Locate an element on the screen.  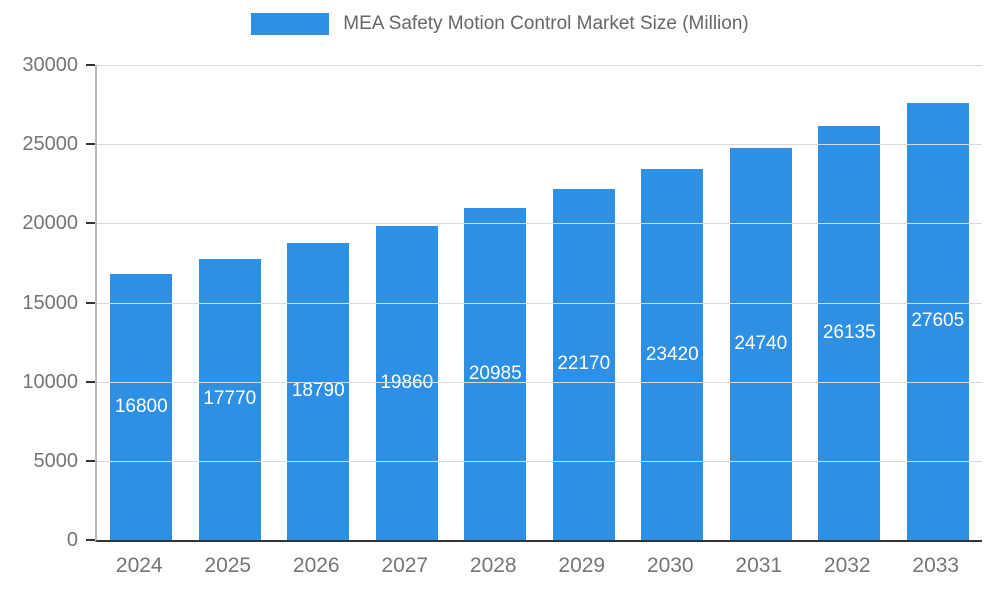
bar-value-label: 27605 is located at coordinates (938, 321).